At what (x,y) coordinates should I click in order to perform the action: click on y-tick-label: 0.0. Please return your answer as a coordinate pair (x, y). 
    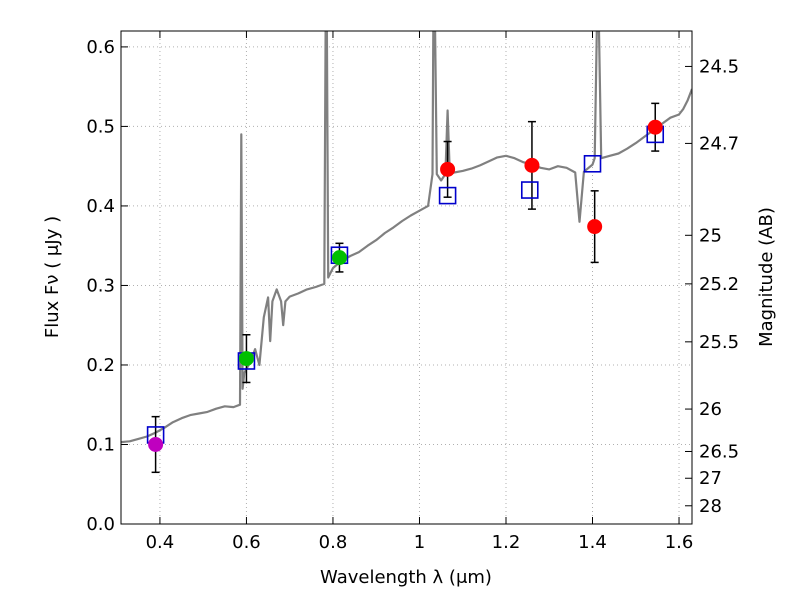
    Looking at the image, I should click on (100, 524).